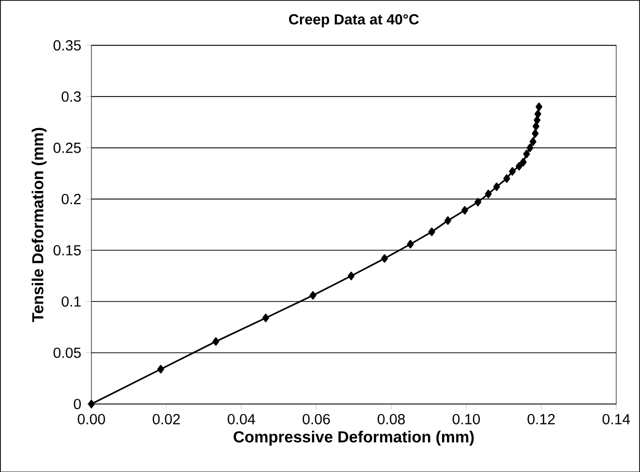  Describe the element at coordinates (71, 301) in the screenshot. I see `y-tick-label: 0.1` at that location.